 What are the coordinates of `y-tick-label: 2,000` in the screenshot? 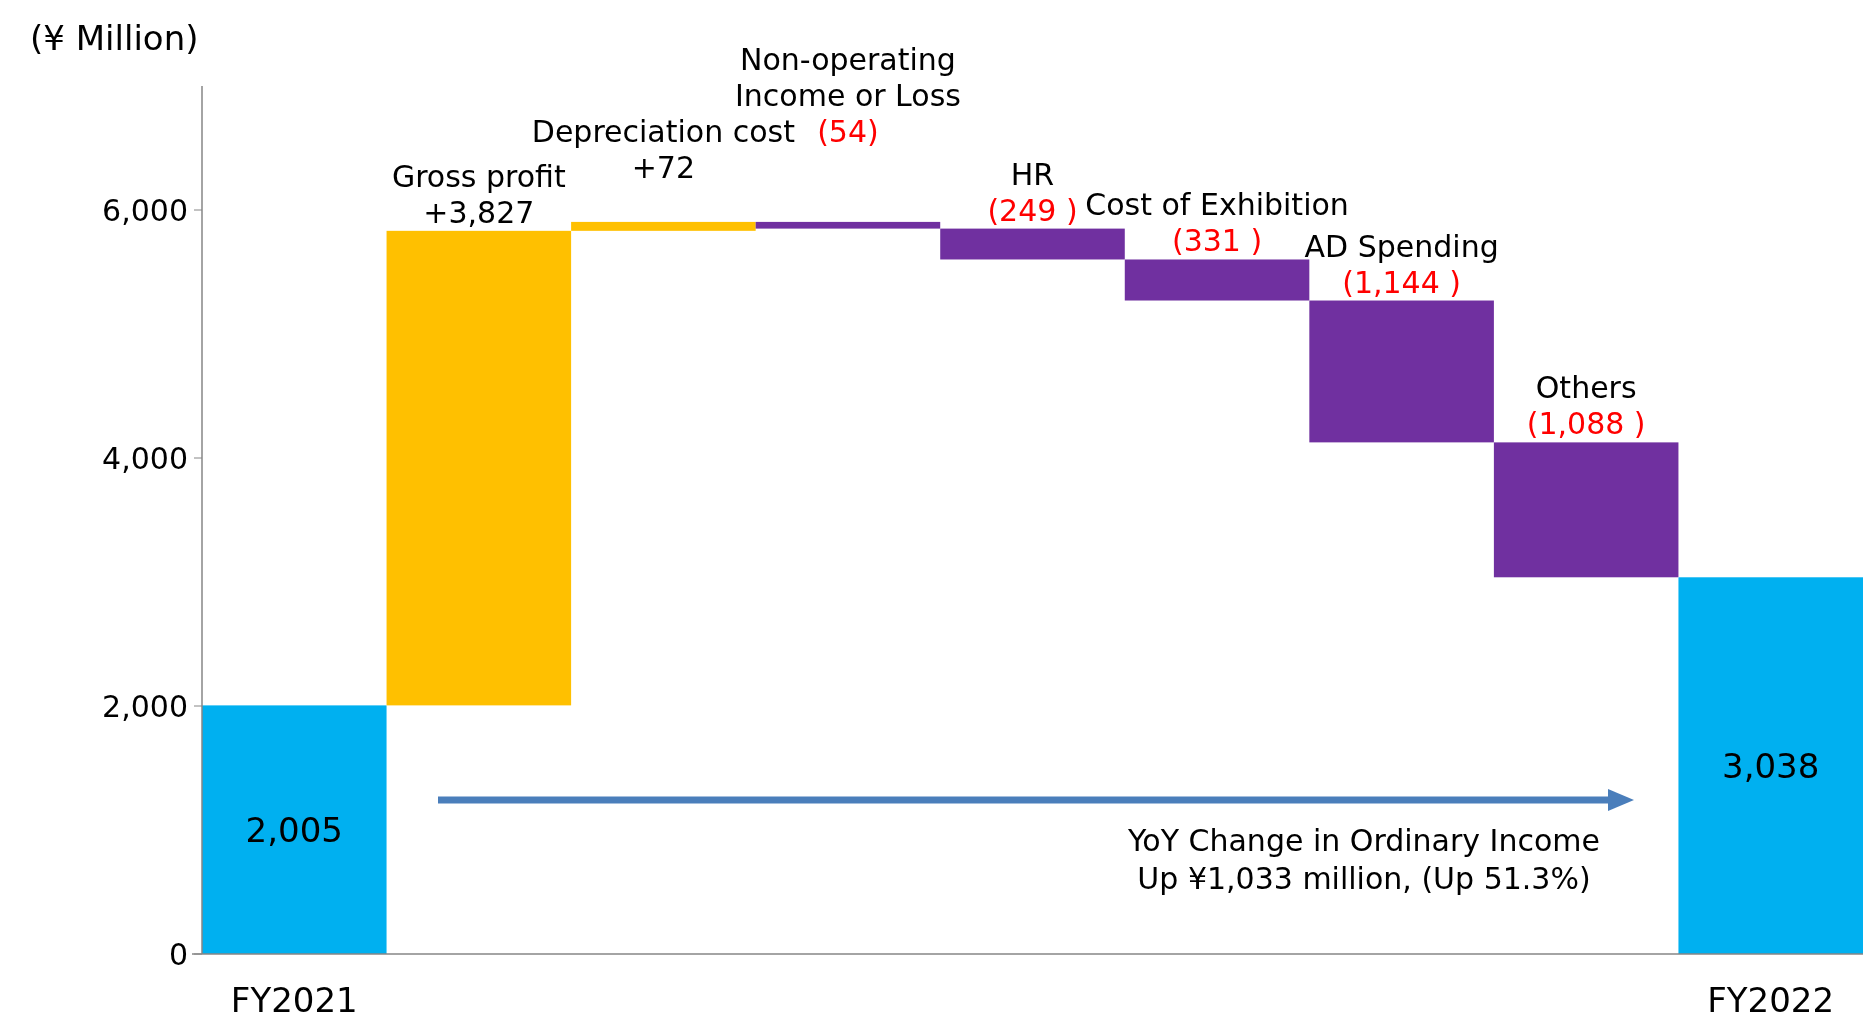 It's located at (145, 706).